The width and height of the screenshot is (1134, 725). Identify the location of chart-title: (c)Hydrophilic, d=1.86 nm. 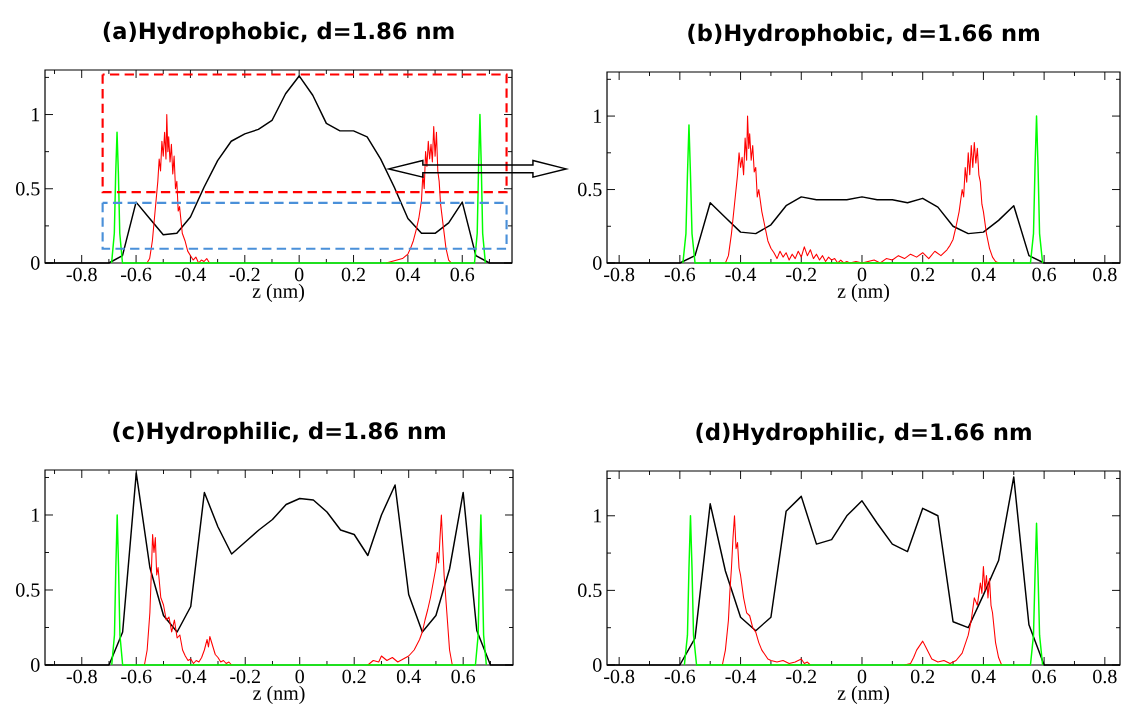
(279, 432).